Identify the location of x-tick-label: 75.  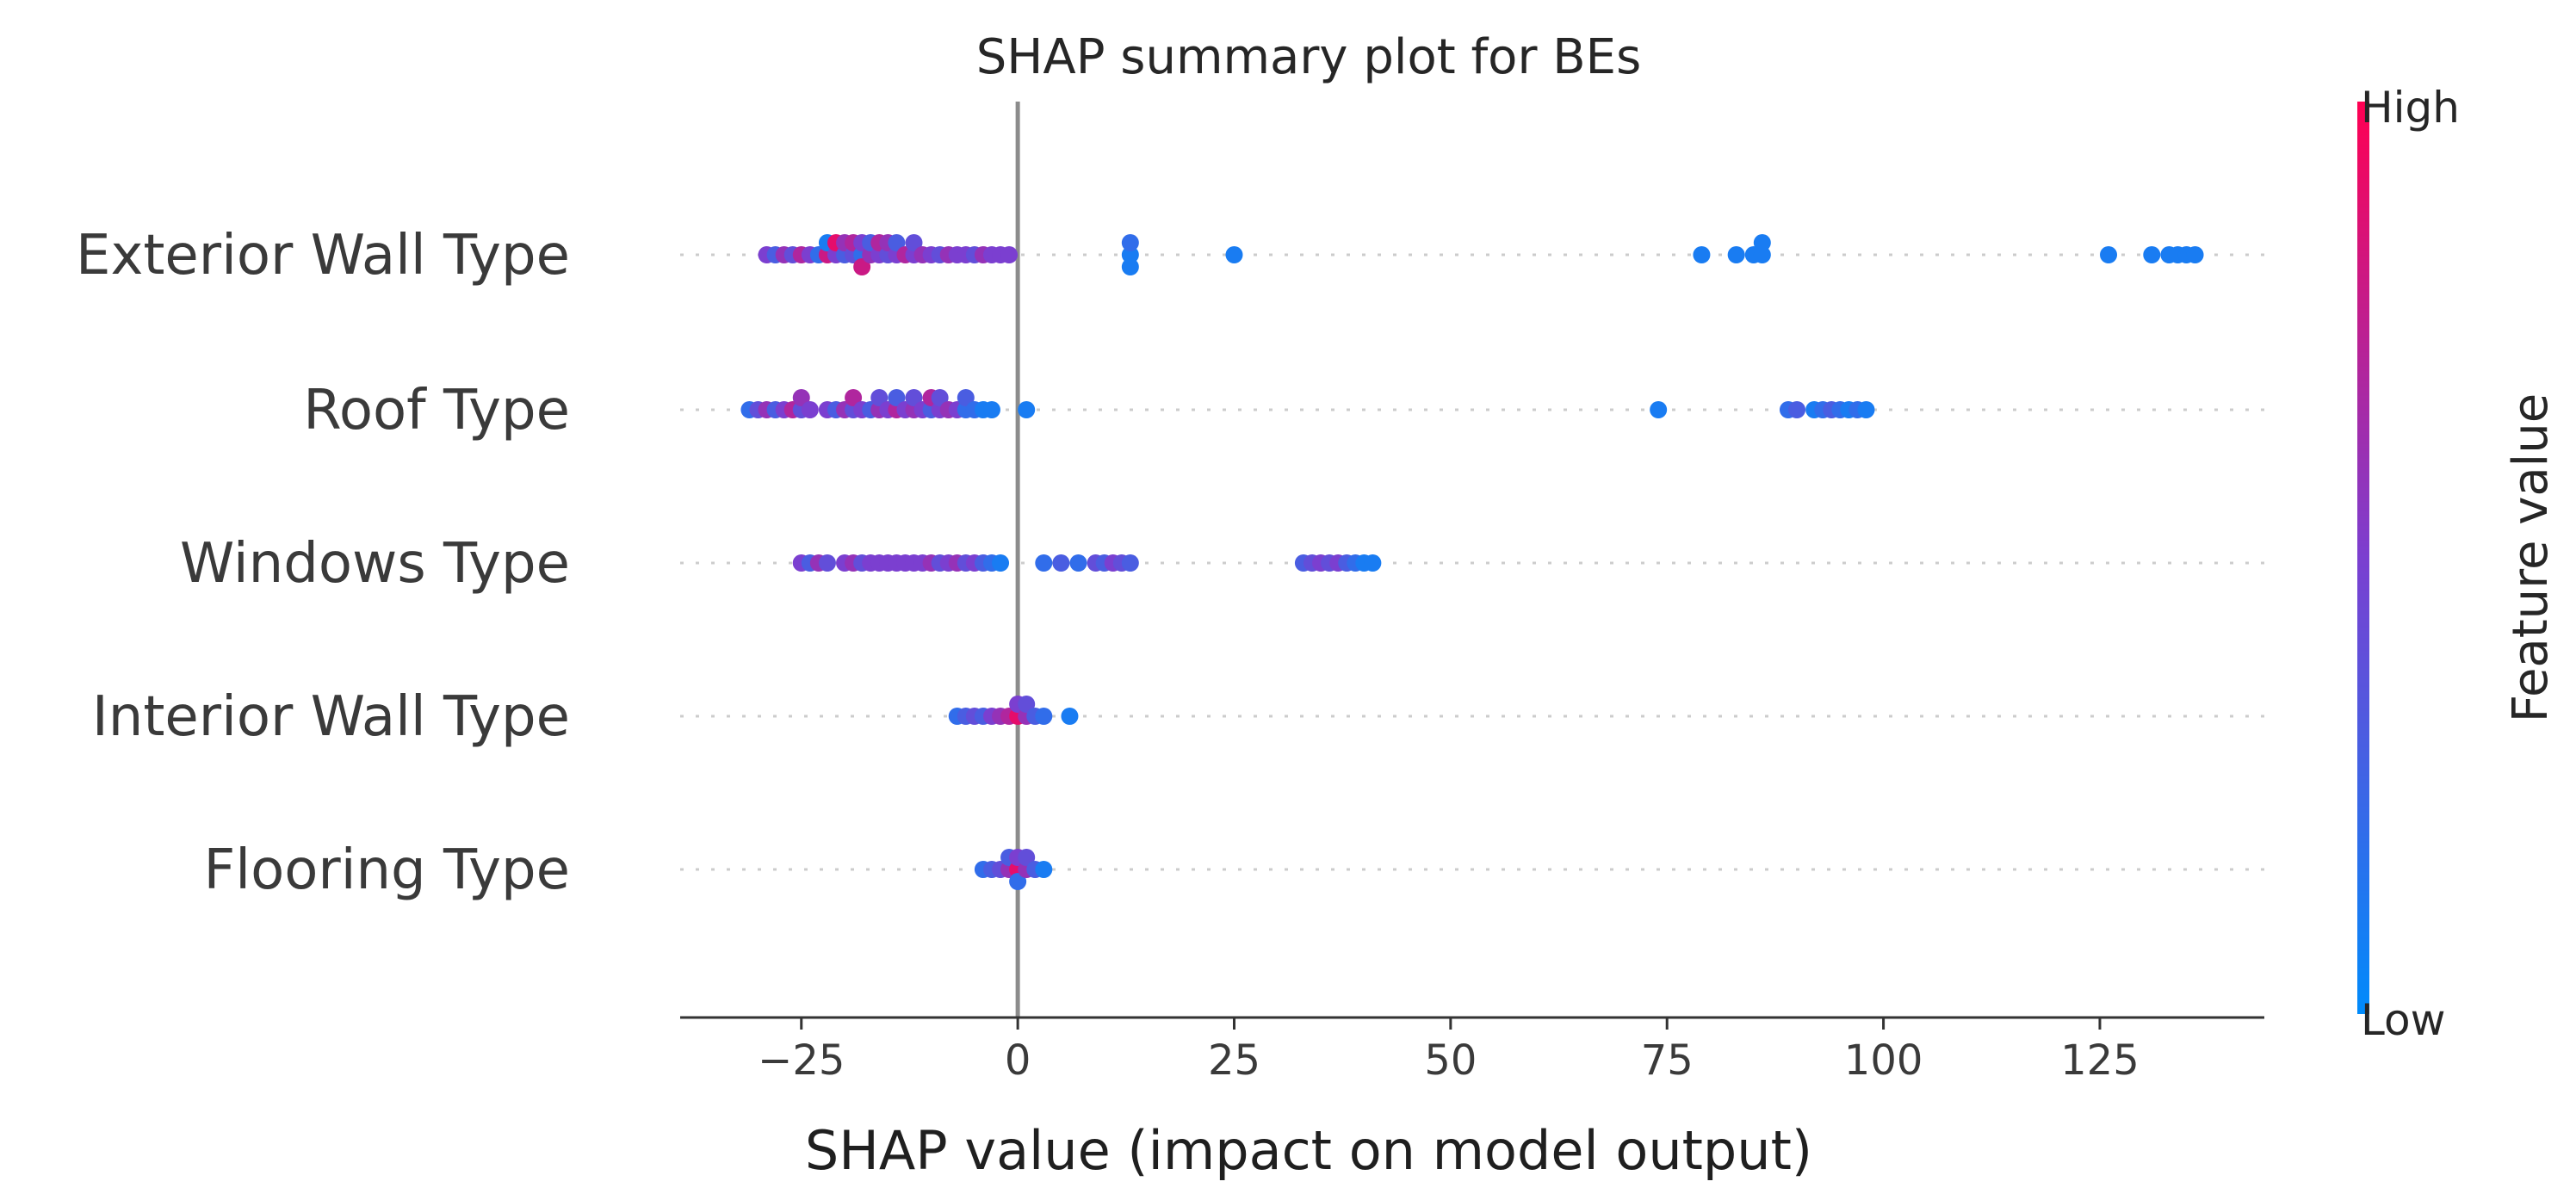
(1668, 1060).